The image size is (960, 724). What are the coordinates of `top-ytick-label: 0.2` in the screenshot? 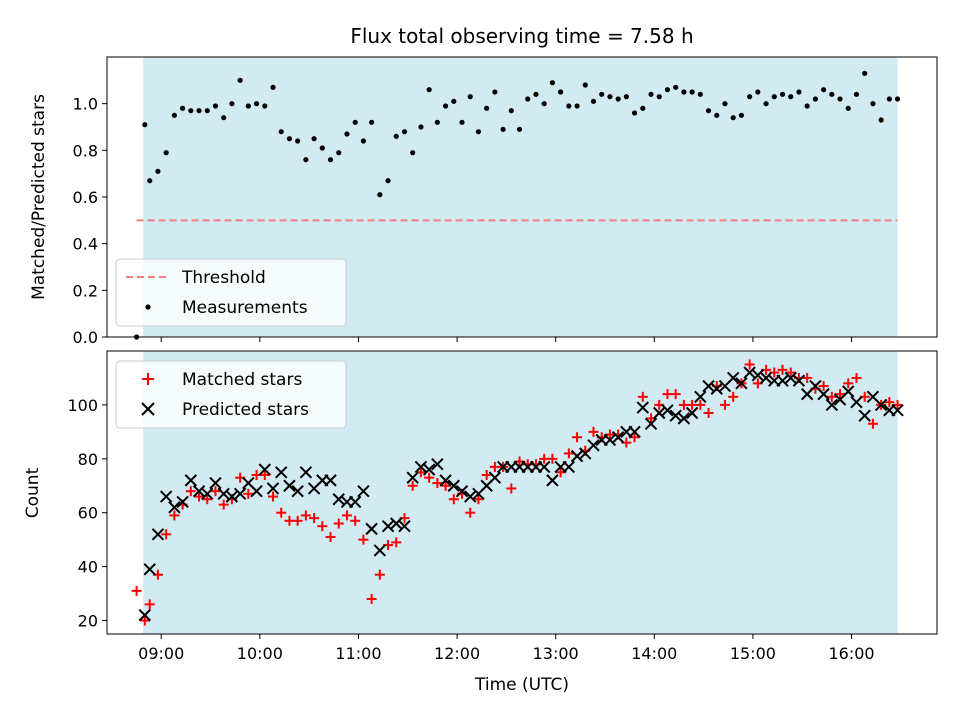 It's located at (85, 290).